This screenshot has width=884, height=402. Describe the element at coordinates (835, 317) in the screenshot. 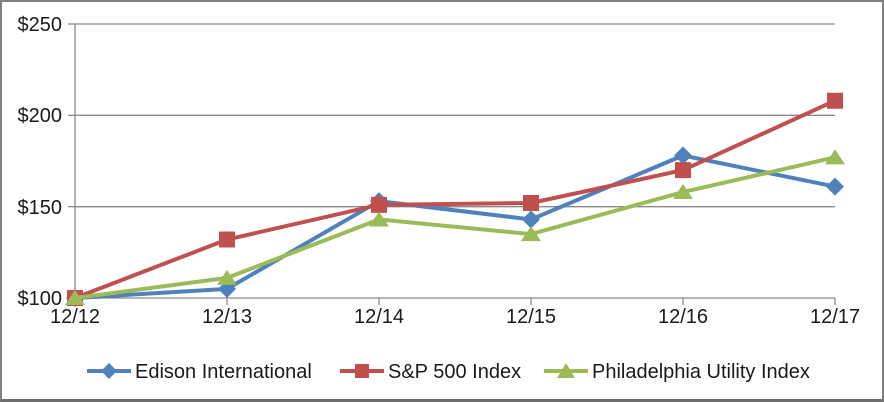

I see `x-tick-label: 12/17` at that location.